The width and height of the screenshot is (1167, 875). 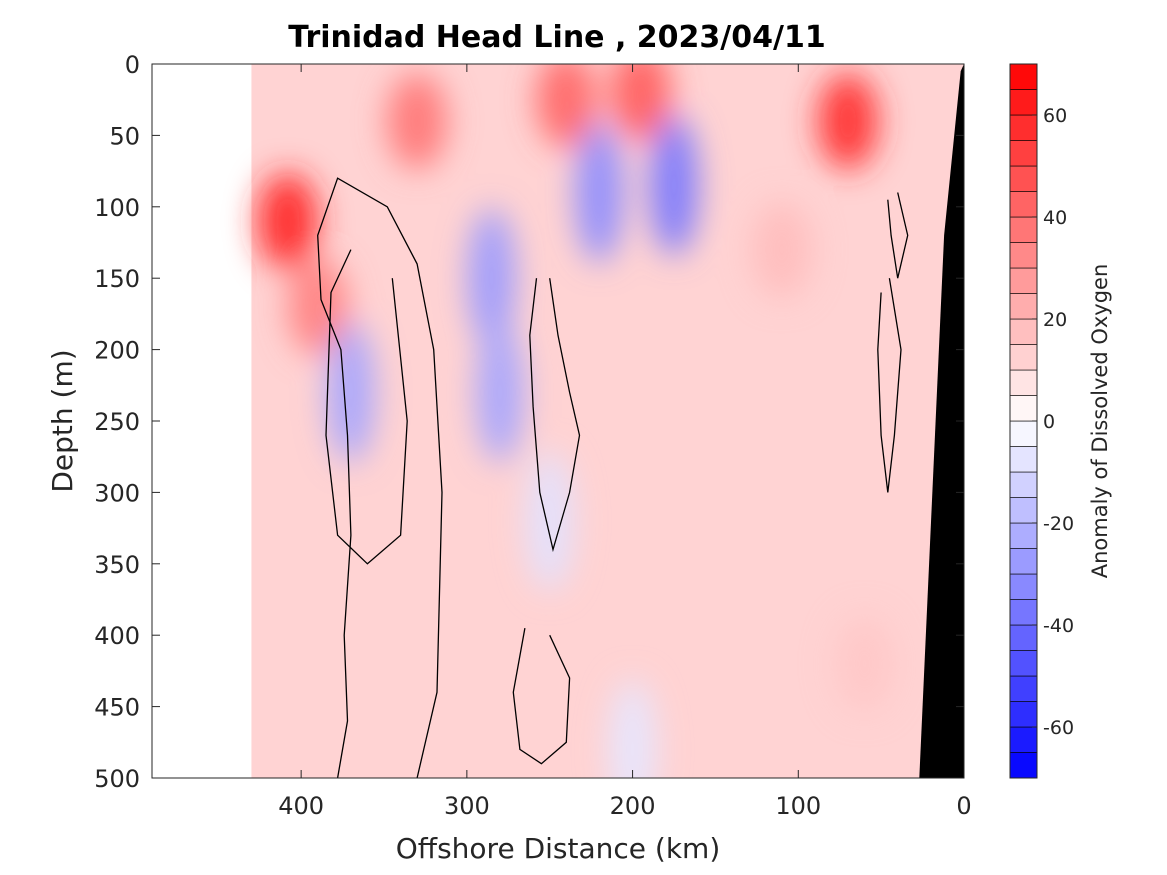 I want to click on y-tick-label: 0, so click(x=132, y=65).